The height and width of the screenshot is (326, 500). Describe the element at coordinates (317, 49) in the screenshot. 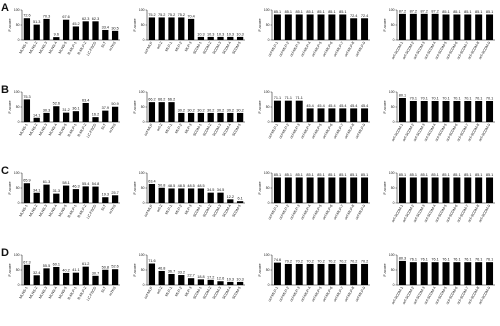

I see `x-tick-label: ocf-MLP-5` at that location.